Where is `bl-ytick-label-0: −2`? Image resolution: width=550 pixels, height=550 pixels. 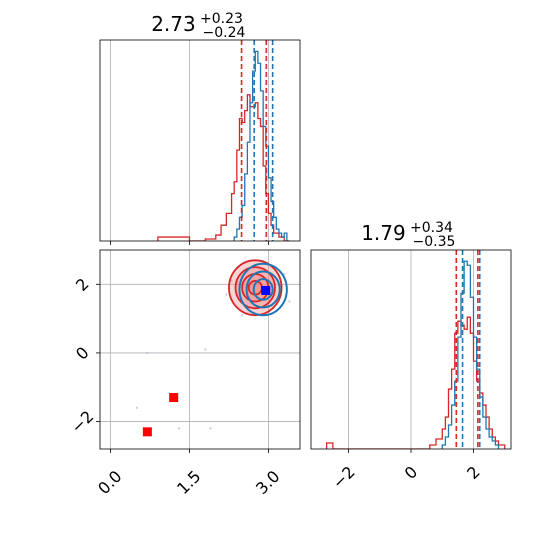
bl-ytick-label-0: −2 is located at coordinates (82, 422).